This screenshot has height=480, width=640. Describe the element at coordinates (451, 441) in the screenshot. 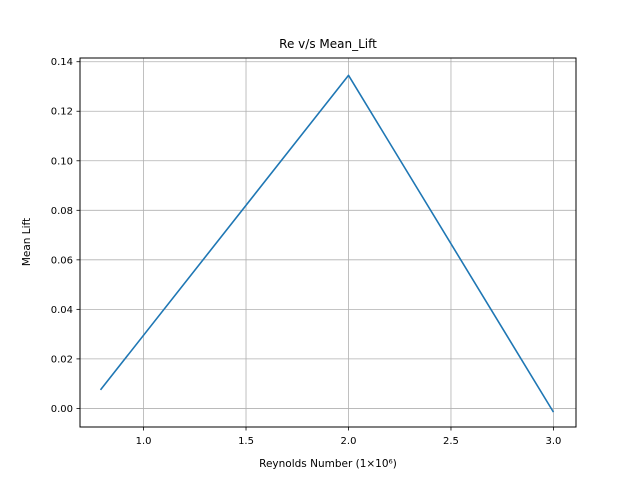

I see `x-tick-label: 2.5` at that location.